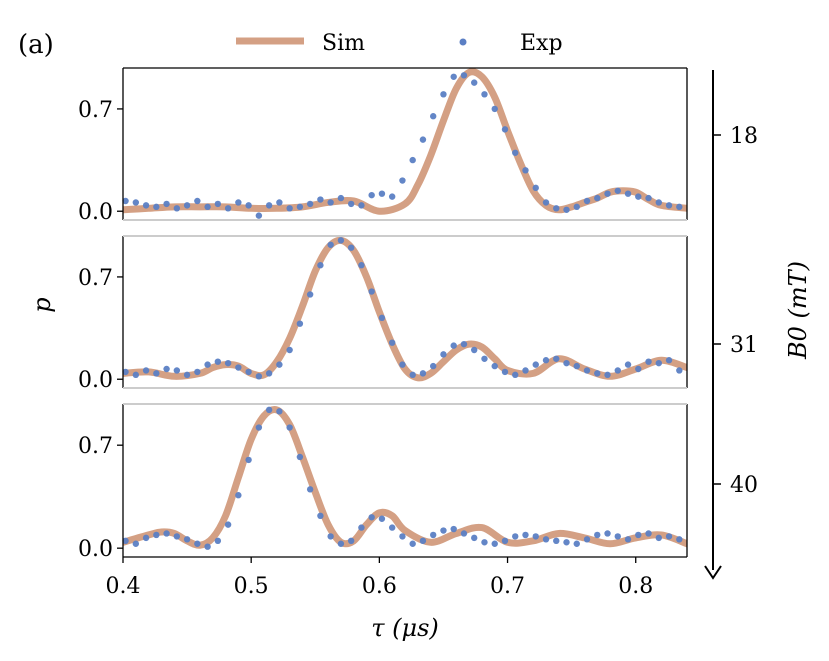 The height and width of the screenshot is (661, 829). I want to click on legend: Sim Exp, so click(399, 43).